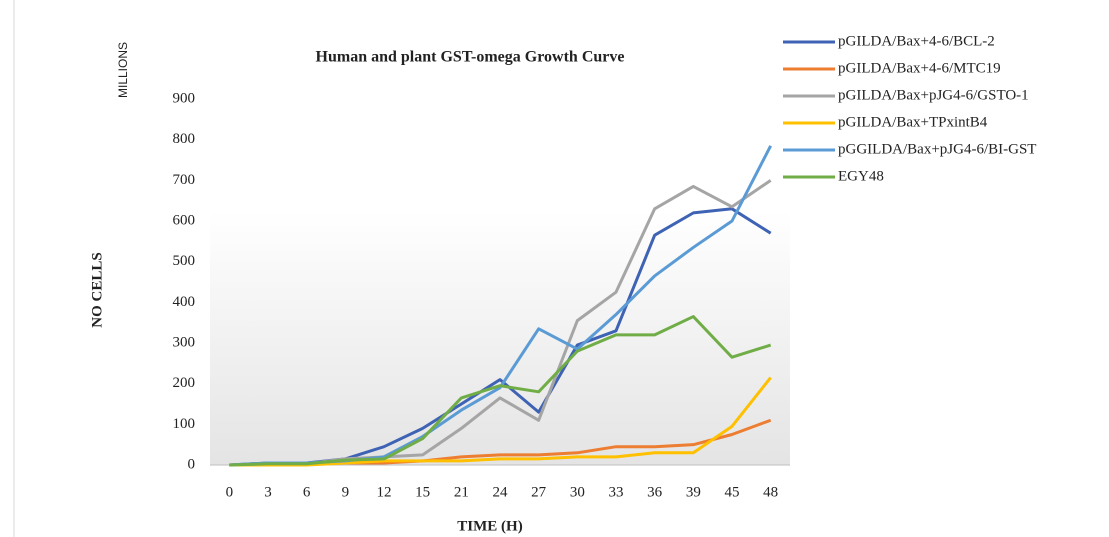 This screenshot has width=1109, height=537. What do you see at coordinates (184, 139) in the screenshot?
I see `y-tick-label: 800` at bounding box center [184, 139].